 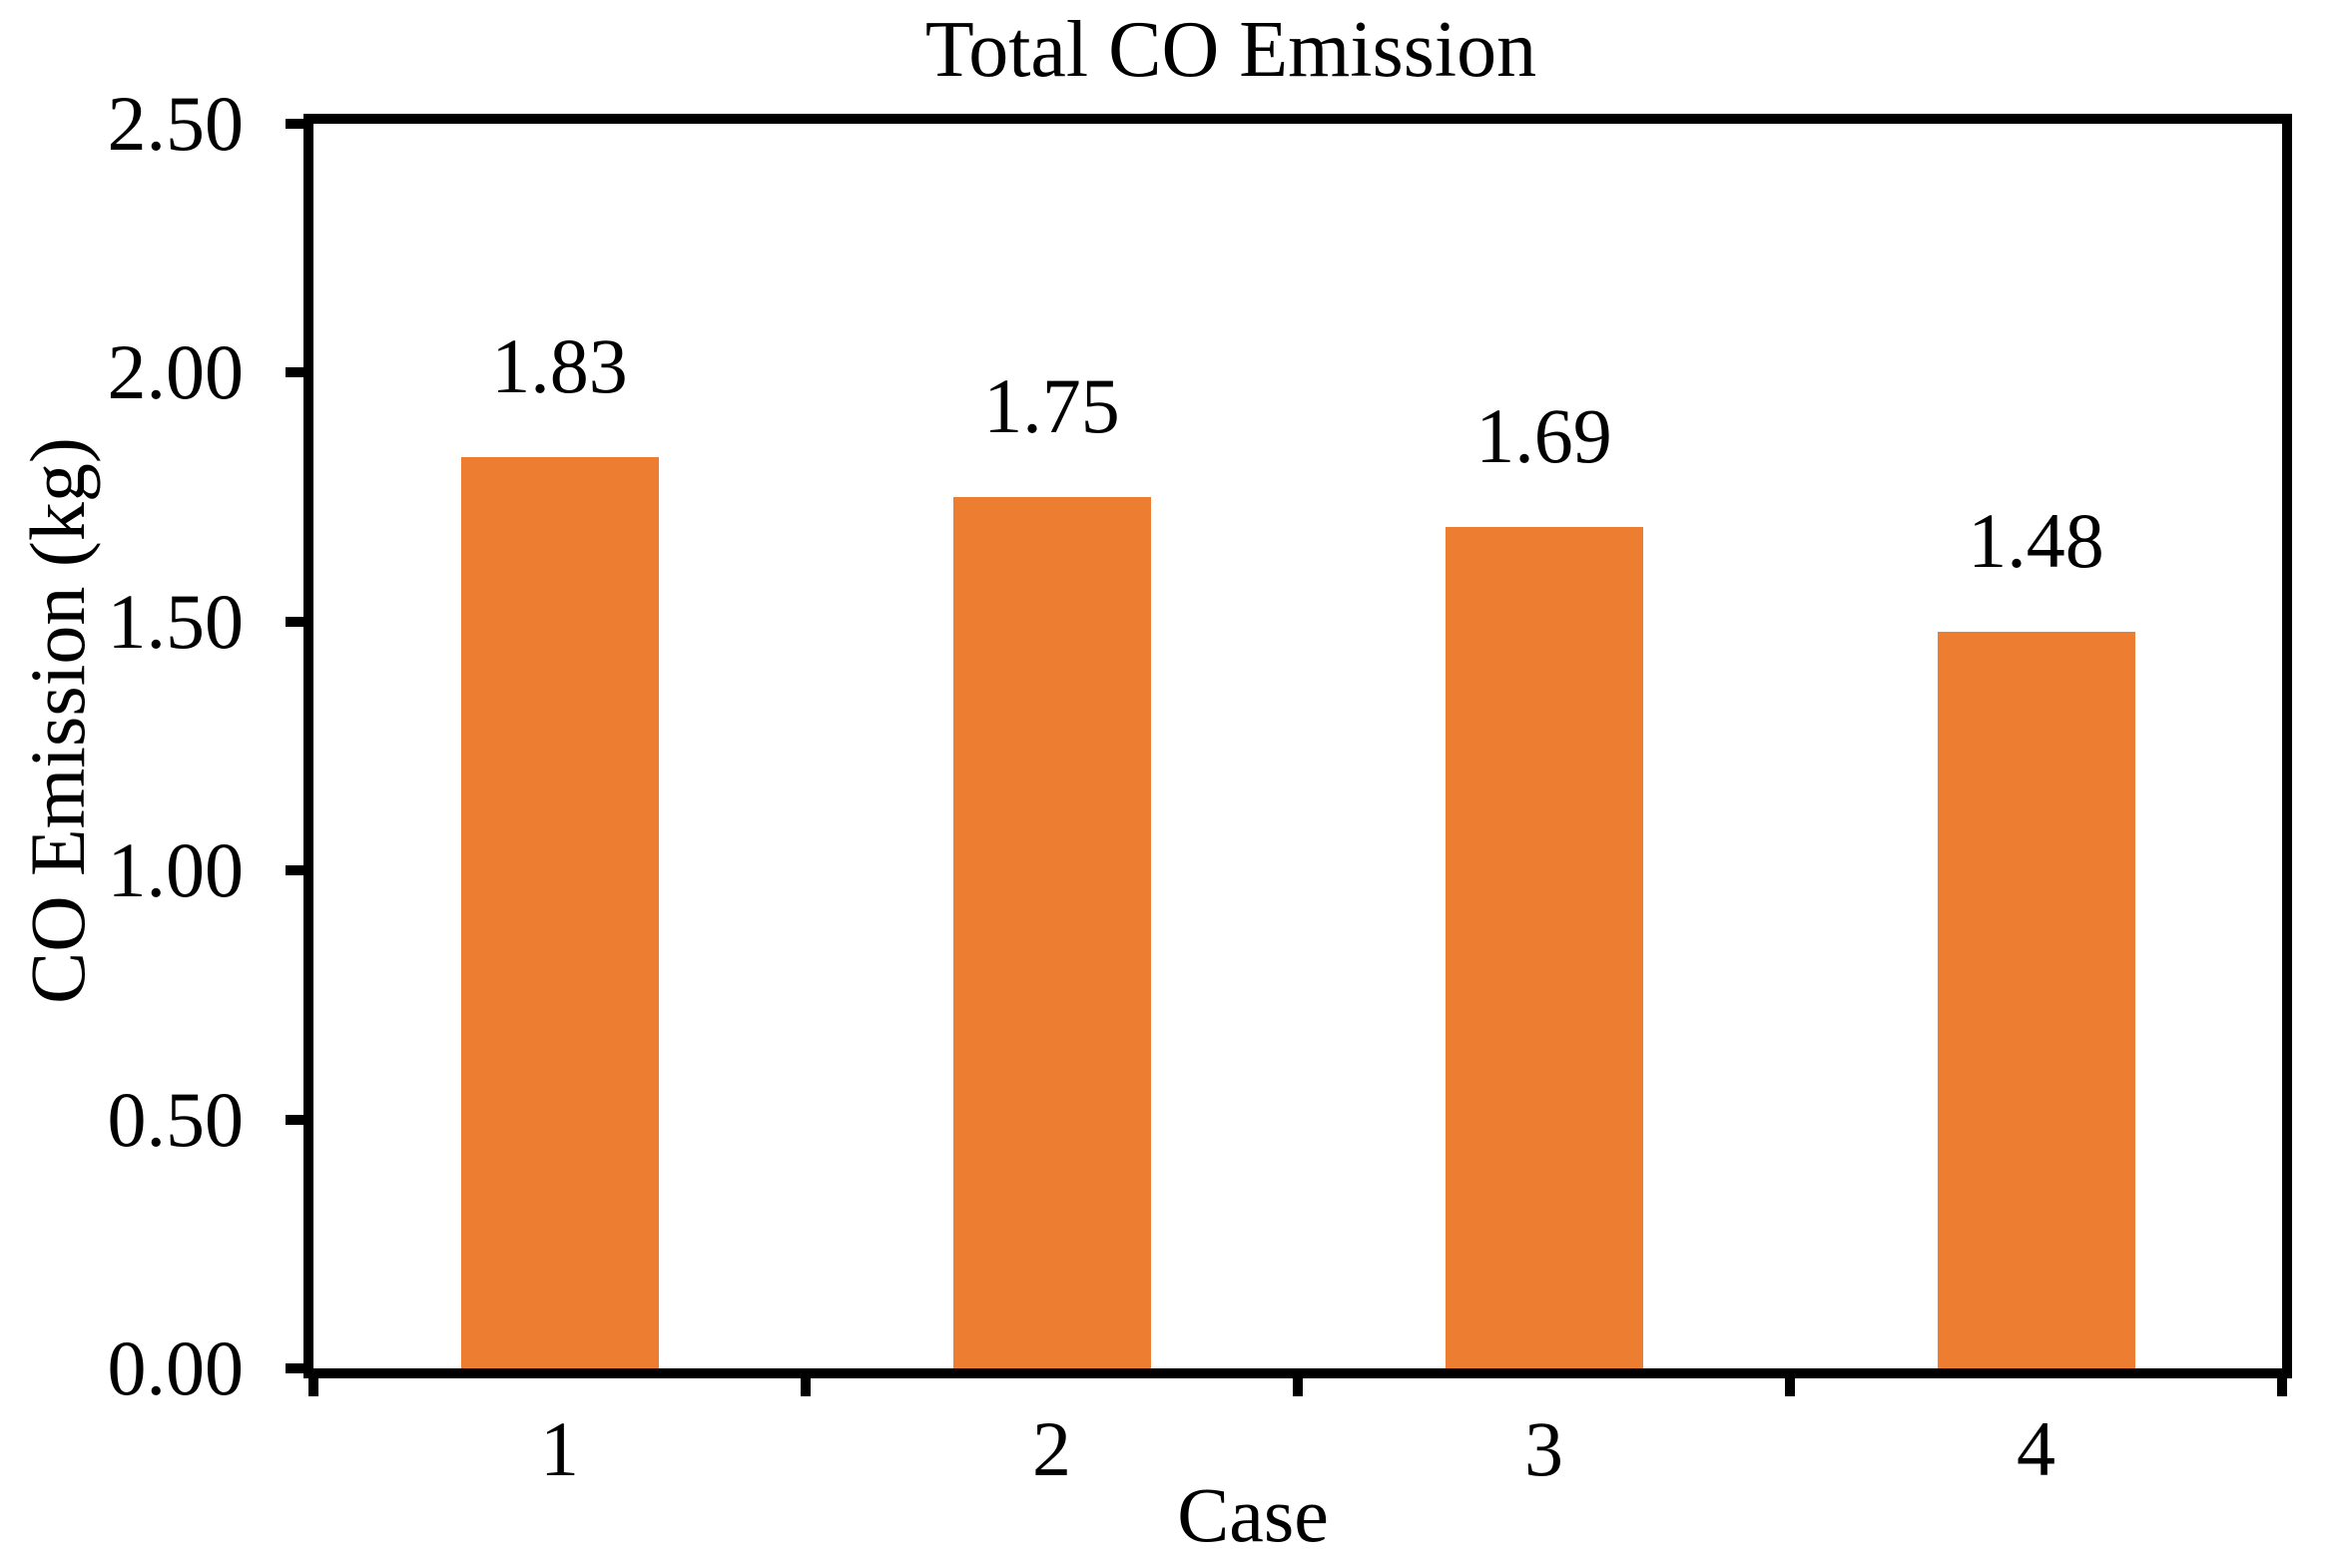 What do you see at coordinates (176, 621) in the screenshot?
I see `y-axis-tick-label: 1.50` at bounding box center [176, 621].